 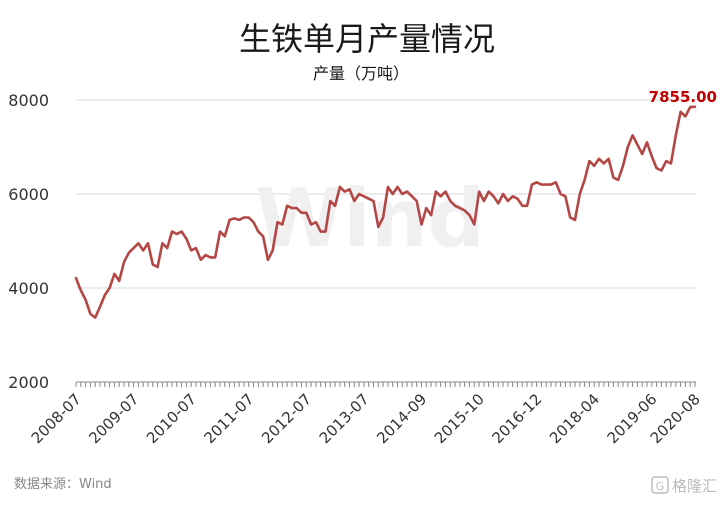 What do you see at coordinates (286, 418) in the screenshot?
I see `x-tick-label: 2012-07` at bounding box center [286, 418].